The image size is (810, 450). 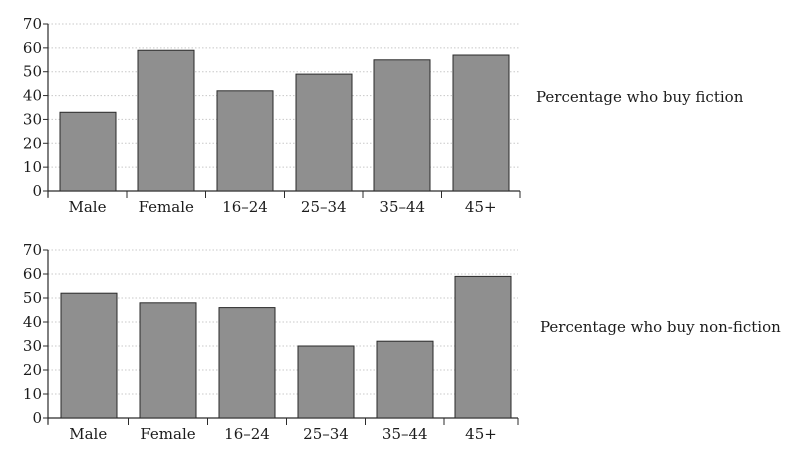 I want to click on fiction-y-tick-label: 60, so click(x=32, y=48).